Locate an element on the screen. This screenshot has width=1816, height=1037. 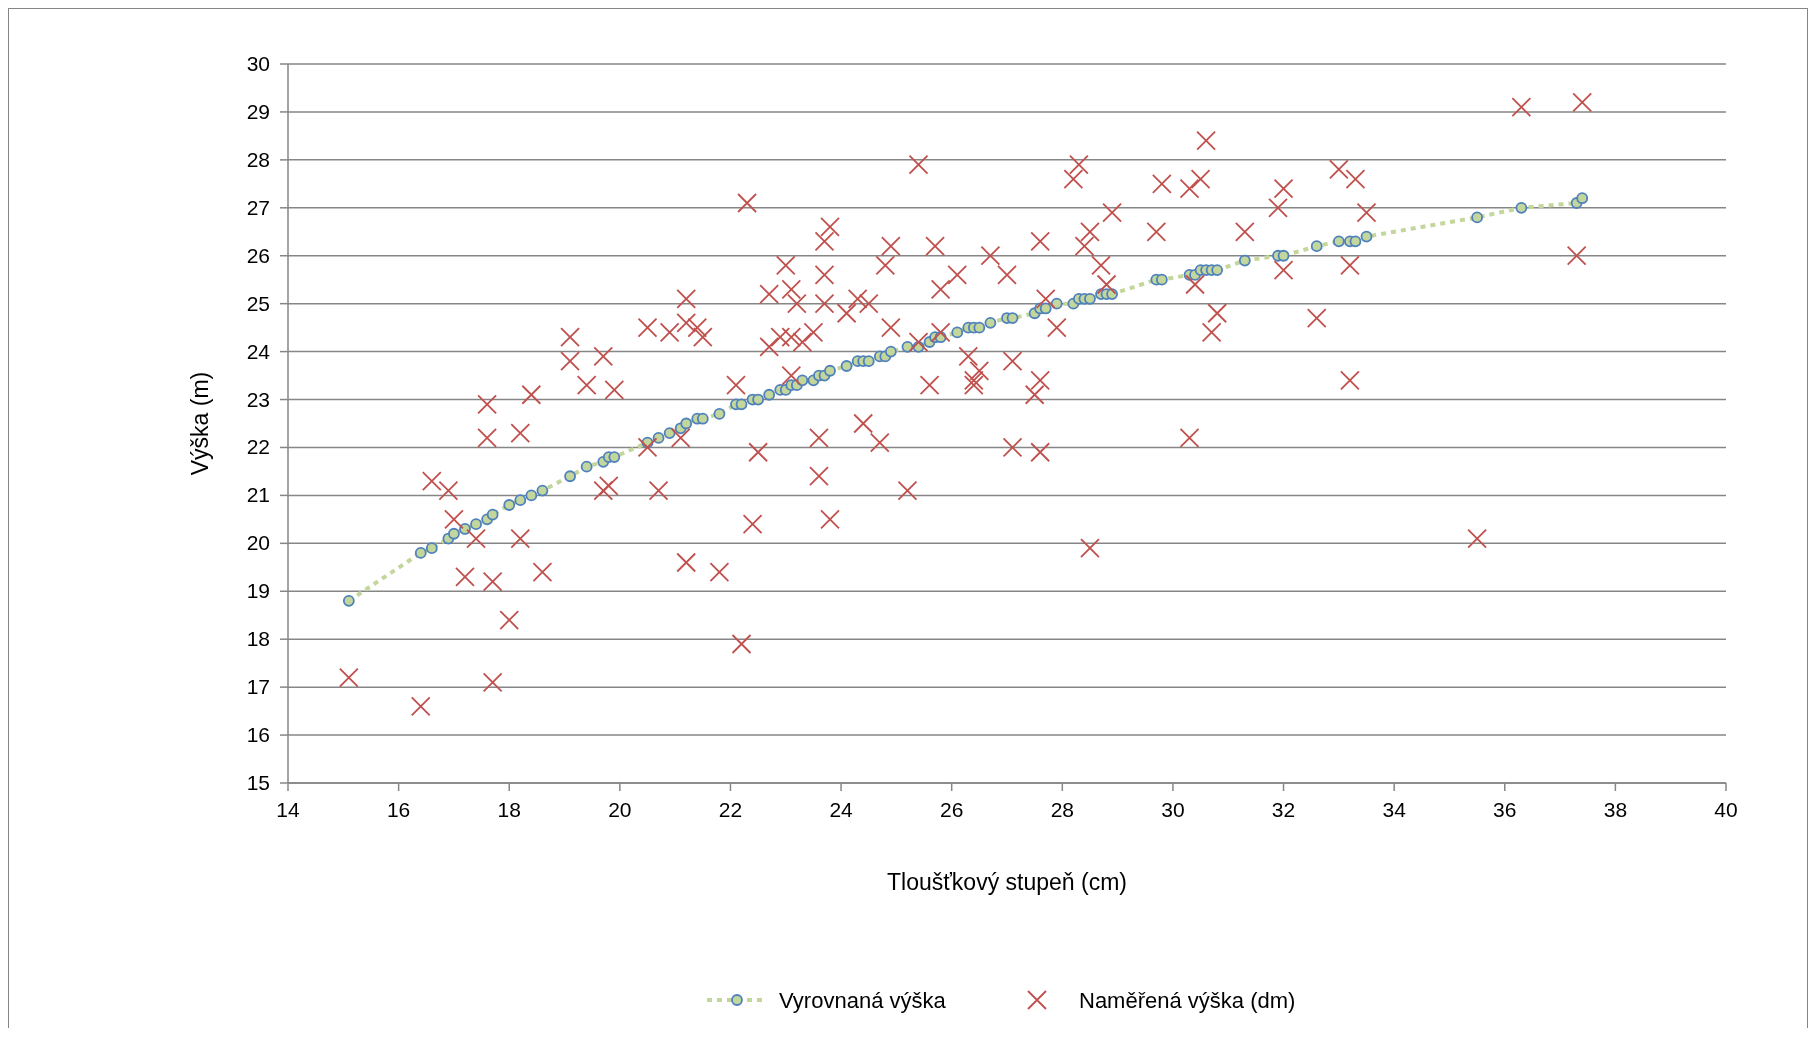
x-tick-label: 30 is located at coordinates (1173, 809).